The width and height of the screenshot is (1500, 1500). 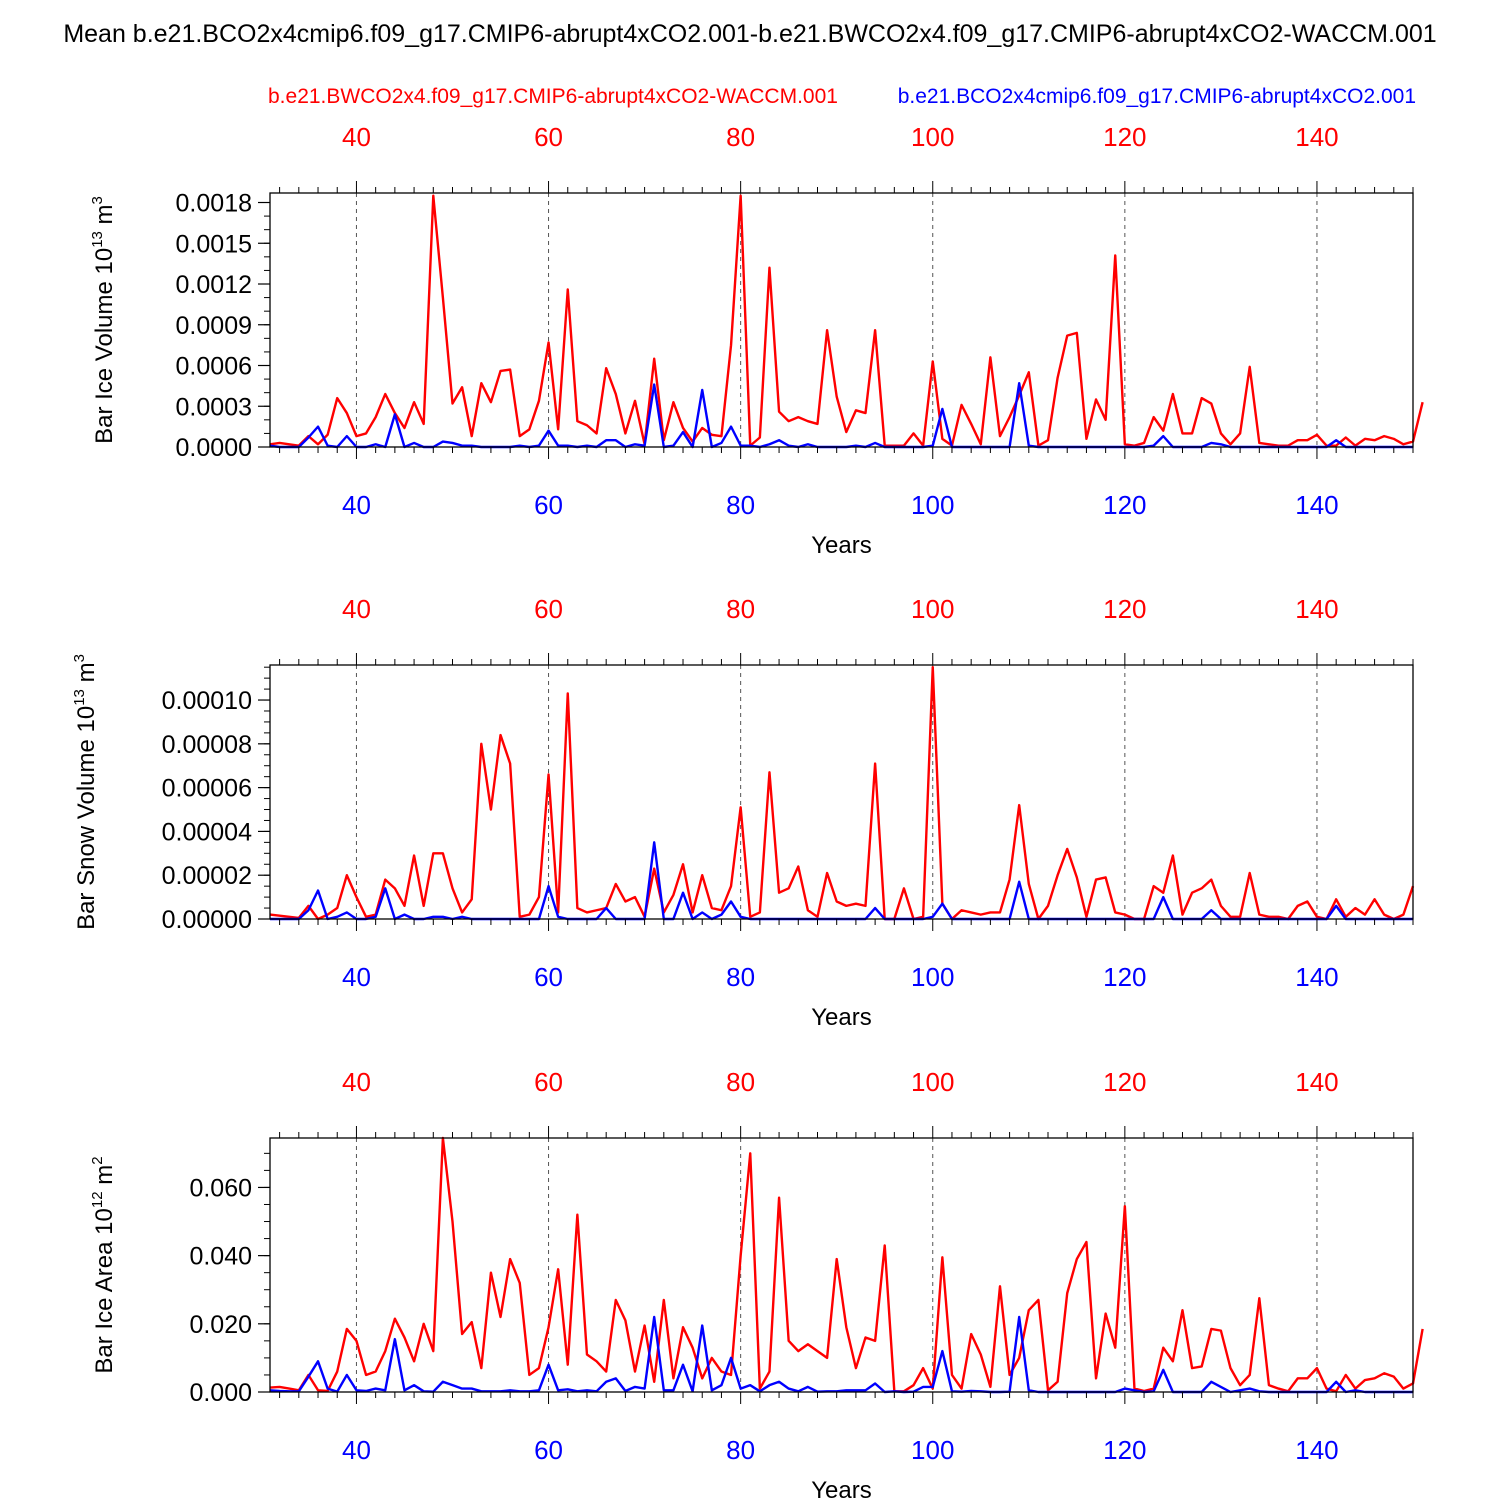 What do you see at coordinates (214, 326) in the screenshot?
I see `y-tick-label: 0.0009` at bounding box center [214, 326].